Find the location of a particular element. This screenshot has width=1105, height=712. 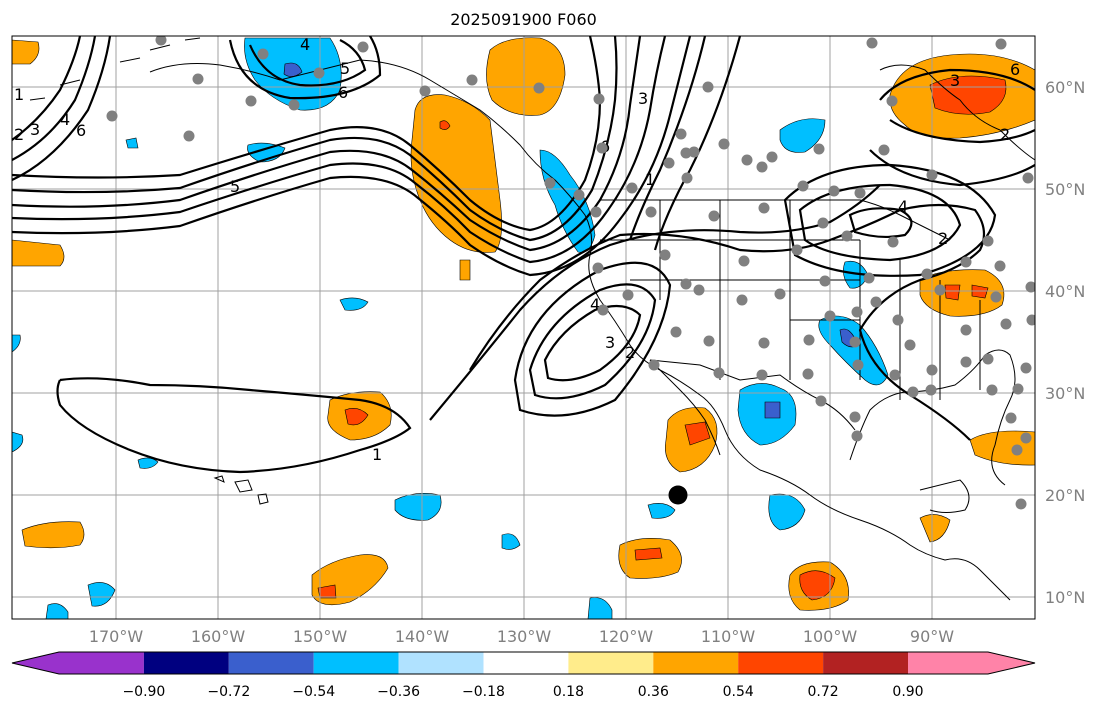

contour-label-4: 4 is located at coordinates (305, 44).